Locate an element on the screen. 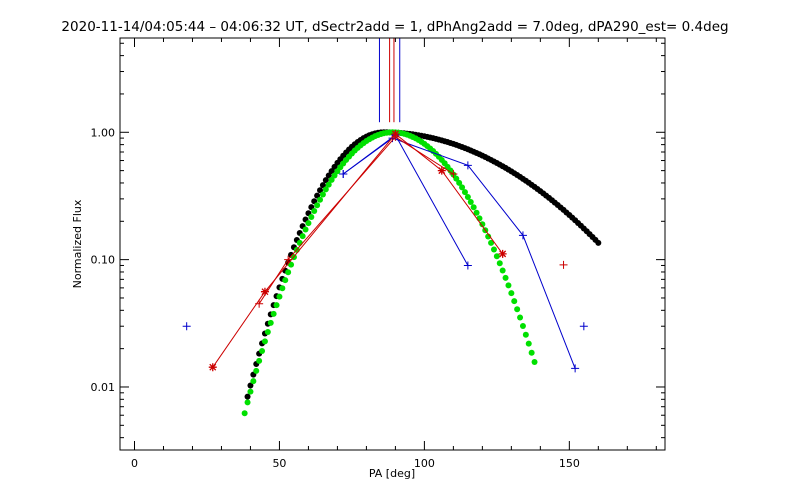 This screenshot has width=800, height=500. x-tick-label: 150 is located at coordinates (569, 463).